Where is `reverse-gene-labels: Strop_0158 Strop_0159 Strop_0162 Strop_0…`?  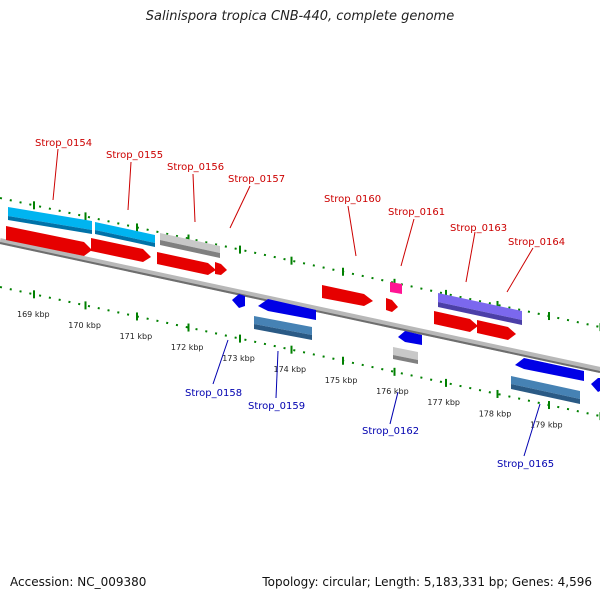 reverse-gene-labels: Strop_0158 Strop_0159 Strop_0162 Strop_0… is located at coordinates (369, 429).